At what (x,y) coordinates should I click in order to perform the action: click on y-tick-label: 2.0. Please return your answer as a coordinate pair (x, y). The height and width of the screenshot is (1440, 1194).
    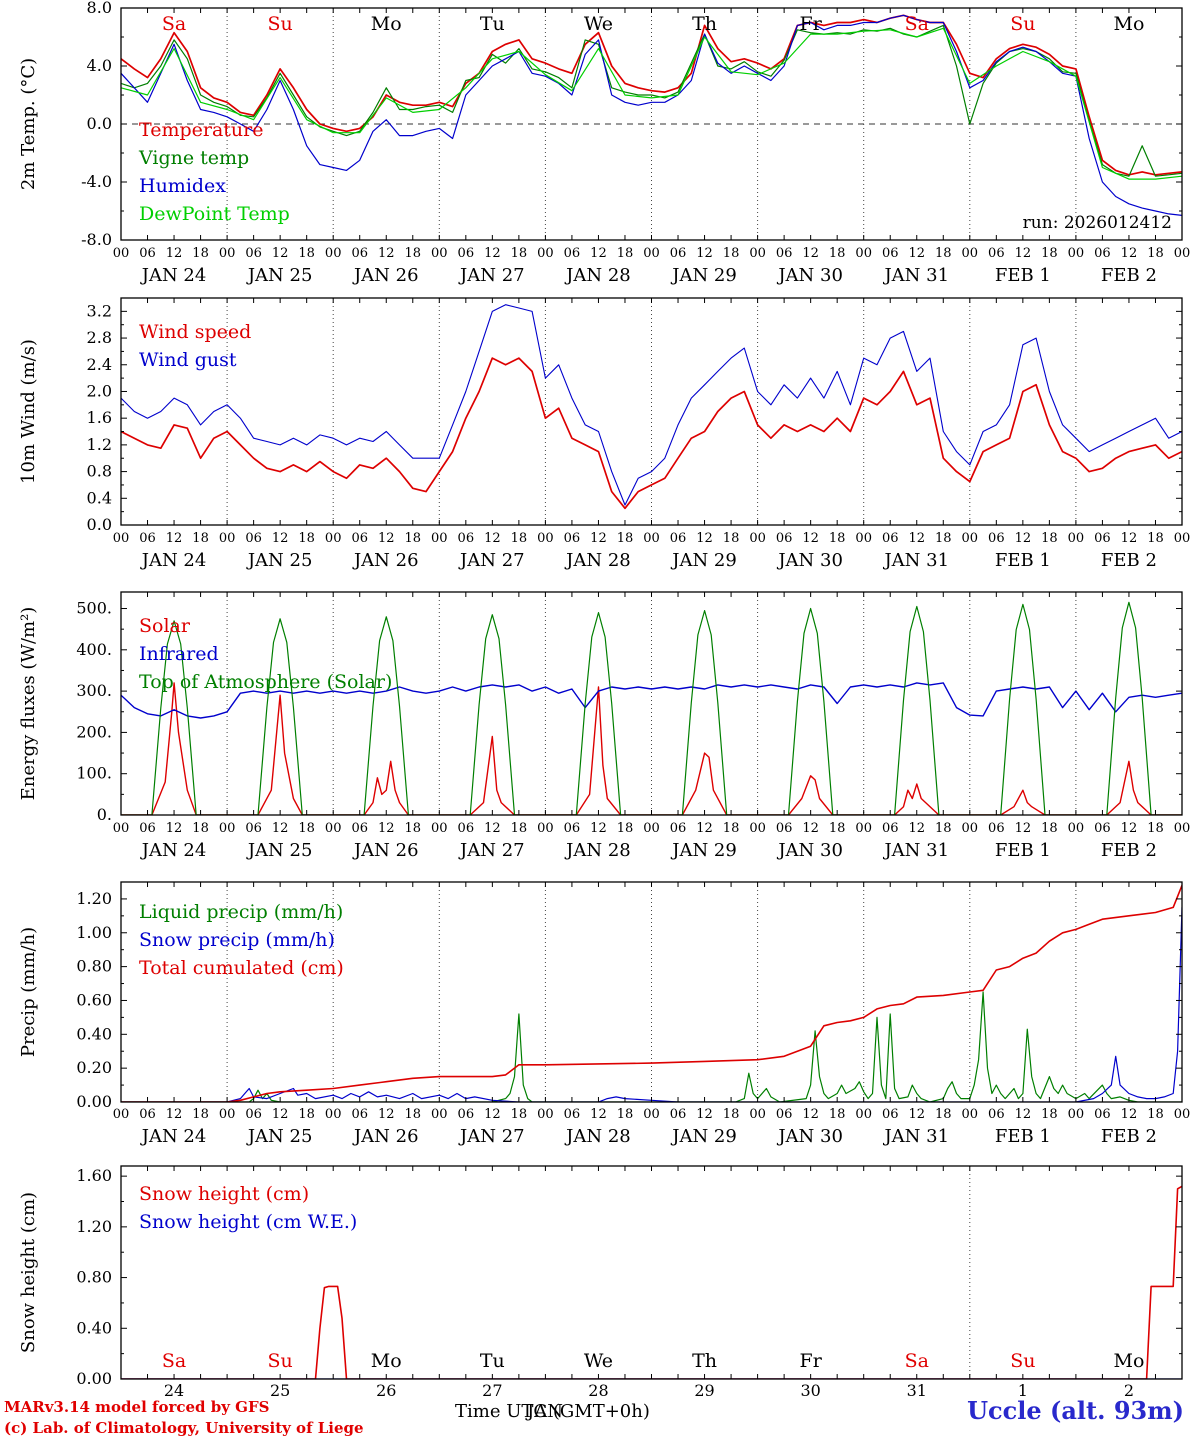
    Looking at the image, I should click on (99, 390).